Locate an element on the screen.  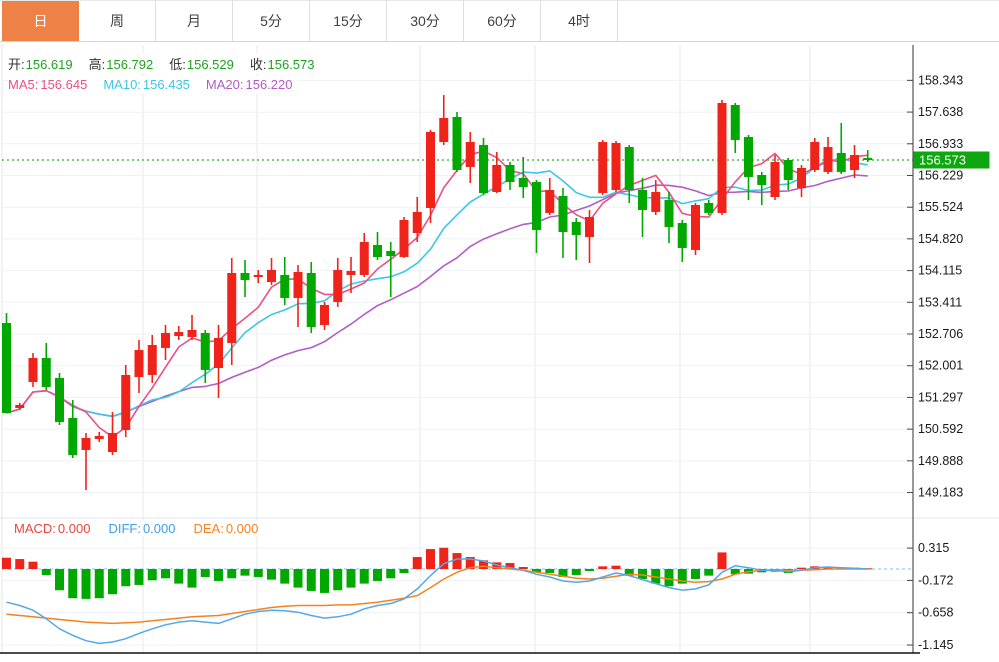
ma10-label: MA10: is located at coordinates (122, 84).